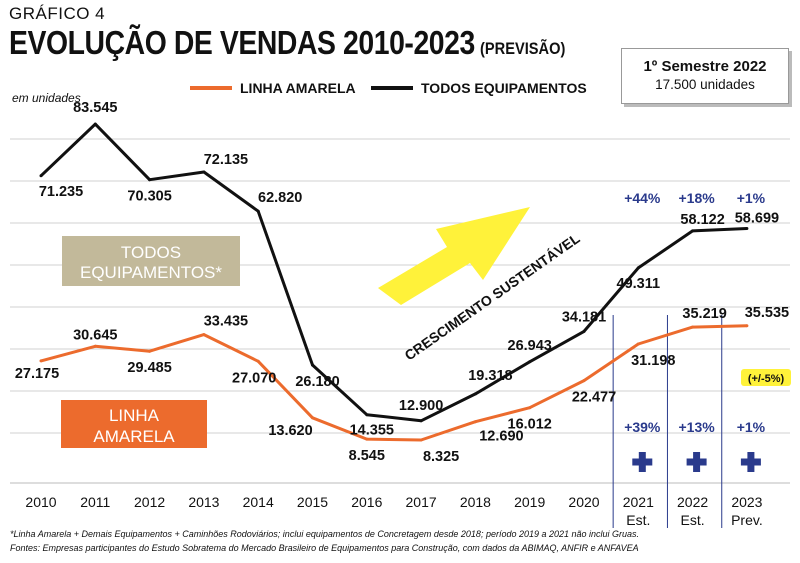  What do you see at coordinates (441, 457) in the screenshot?
I see `data-label-linha-amarela: 8.325` at bounding box center [441, 457].